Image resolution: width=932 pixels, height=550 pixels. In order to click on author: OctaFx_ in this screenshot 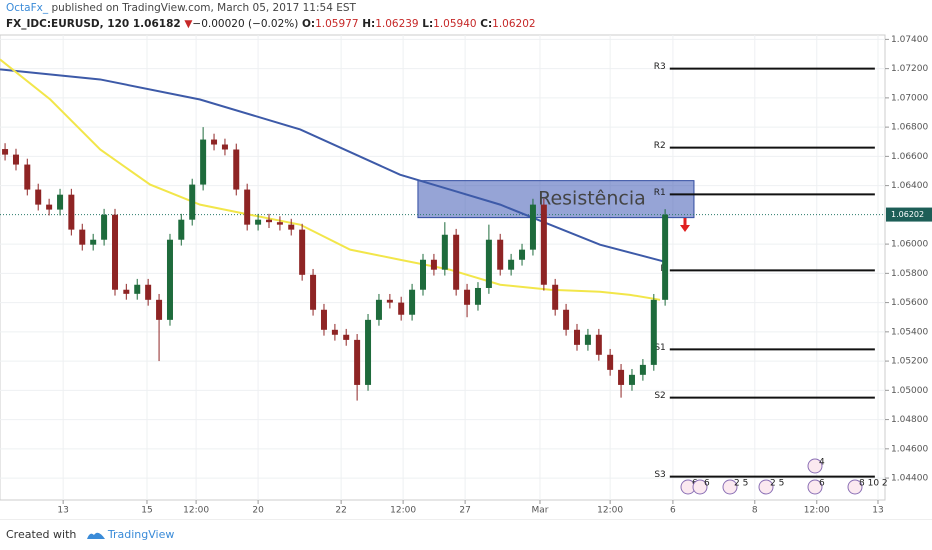, I will do `click(27, 8)`.